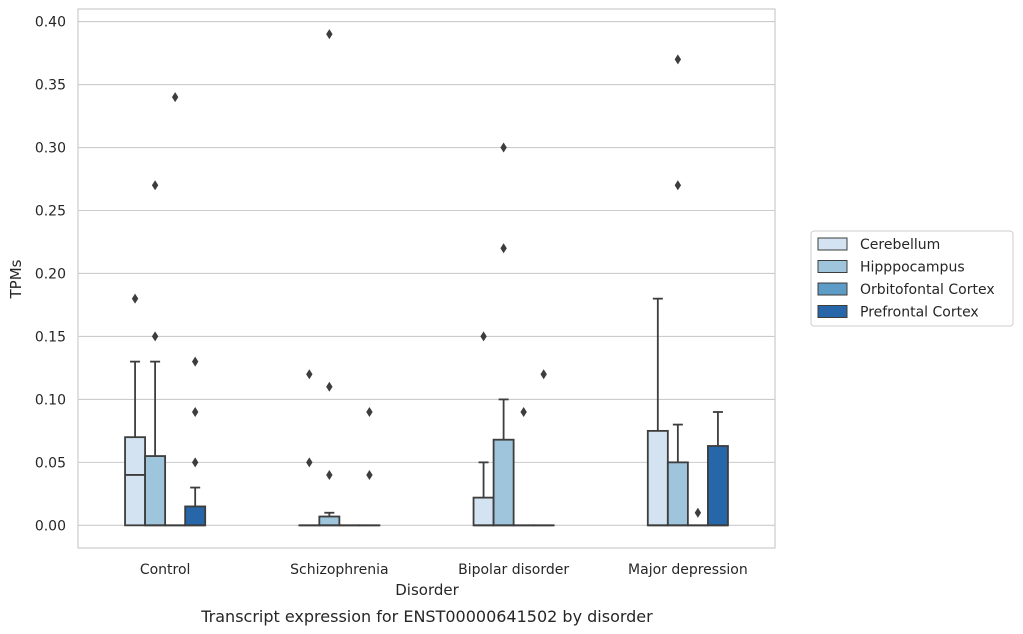 This screenshot has height=634, width=1023. What do you see at coordinates (912, 268) in the screenshot?
I see `legend-label: Hipppocampus` at bounding box center [912, 268].